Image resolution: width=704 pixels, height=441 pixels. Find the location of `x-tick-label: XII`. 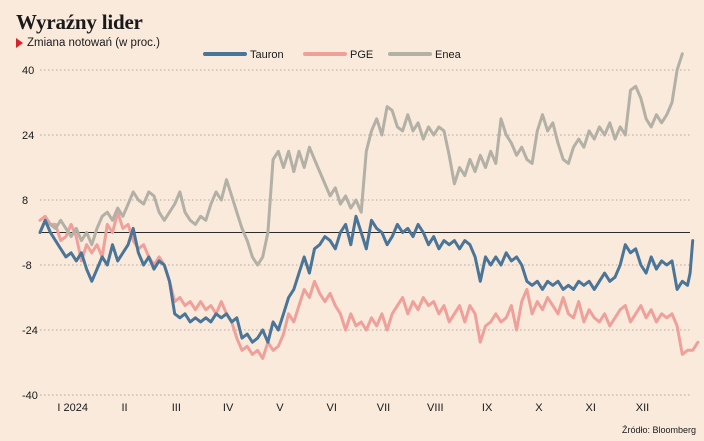

x-tick-label: XII is located at coordinates (642, 408).